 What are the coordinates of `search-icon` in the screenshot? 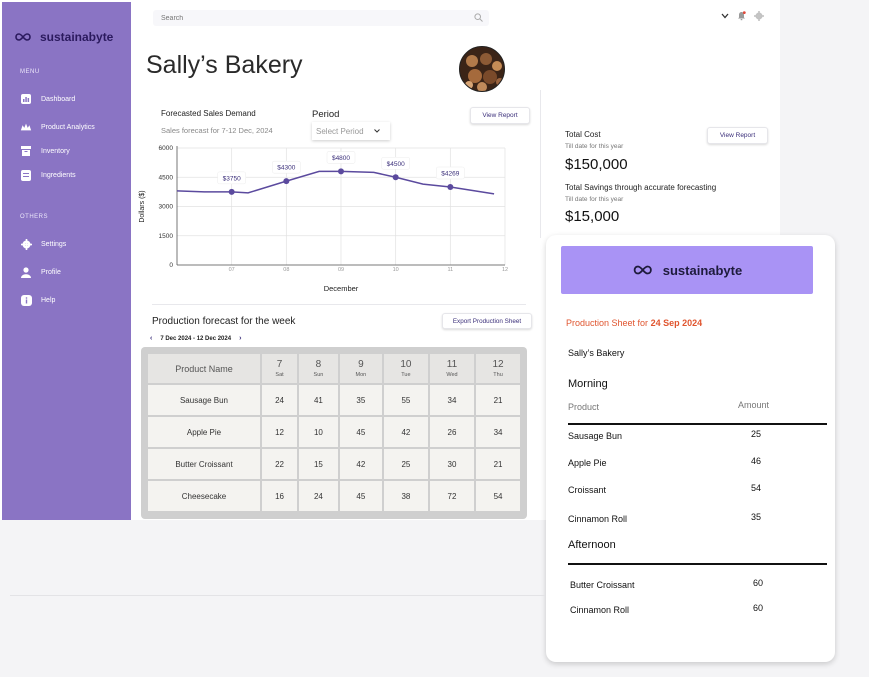 It's located at (478, 17).